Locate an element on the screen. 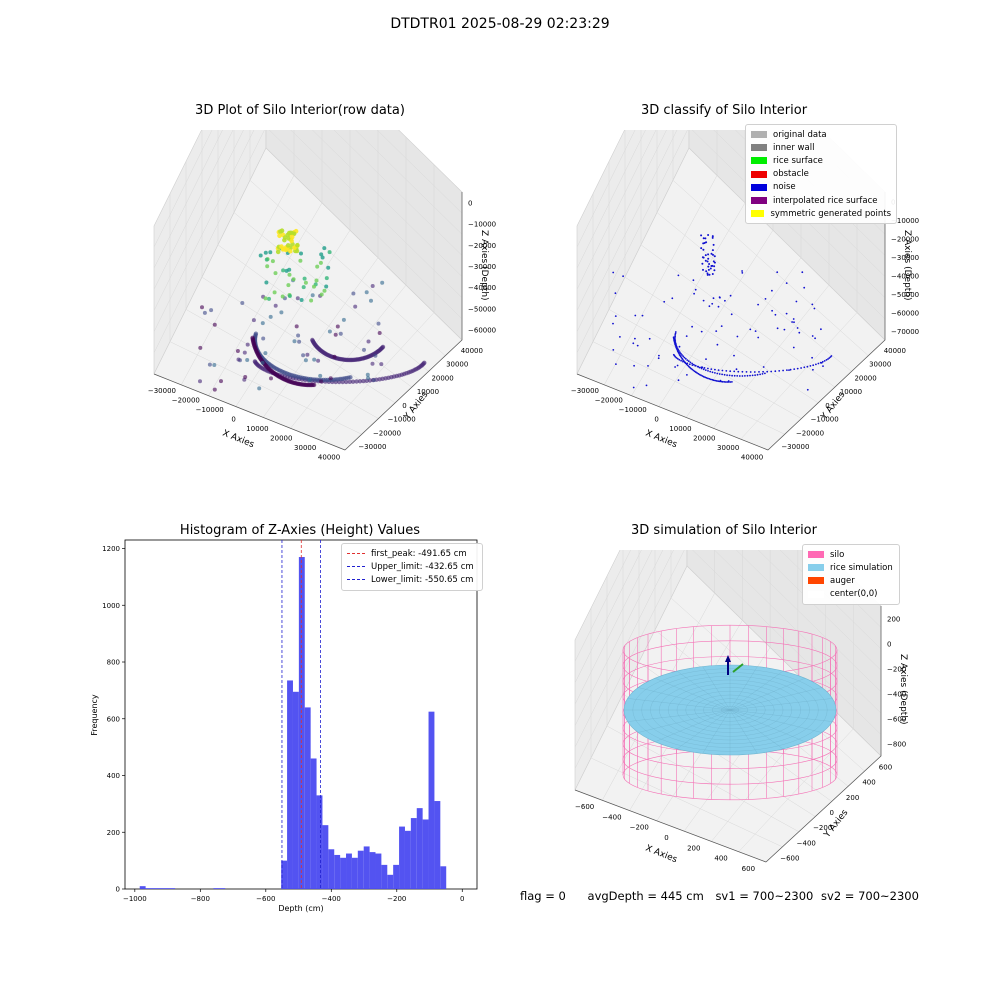 The image size is (1000, 1000). x-tick-label: −600 is located at coordinates (584, 807).